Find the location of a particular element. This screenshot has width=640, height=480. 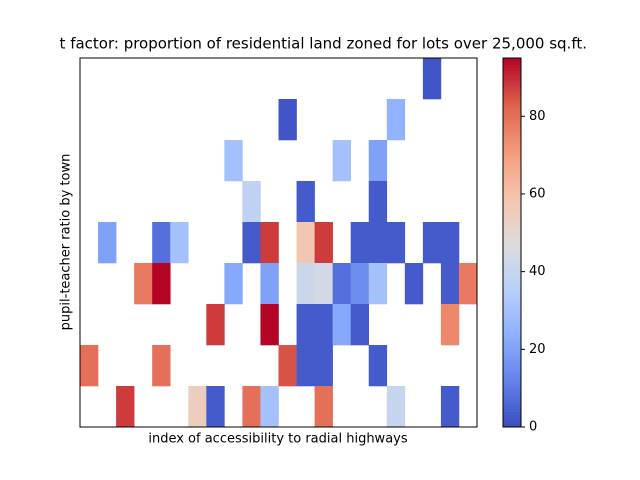

colorbar-tick-label: 60 is located at coordinates (537, 193).